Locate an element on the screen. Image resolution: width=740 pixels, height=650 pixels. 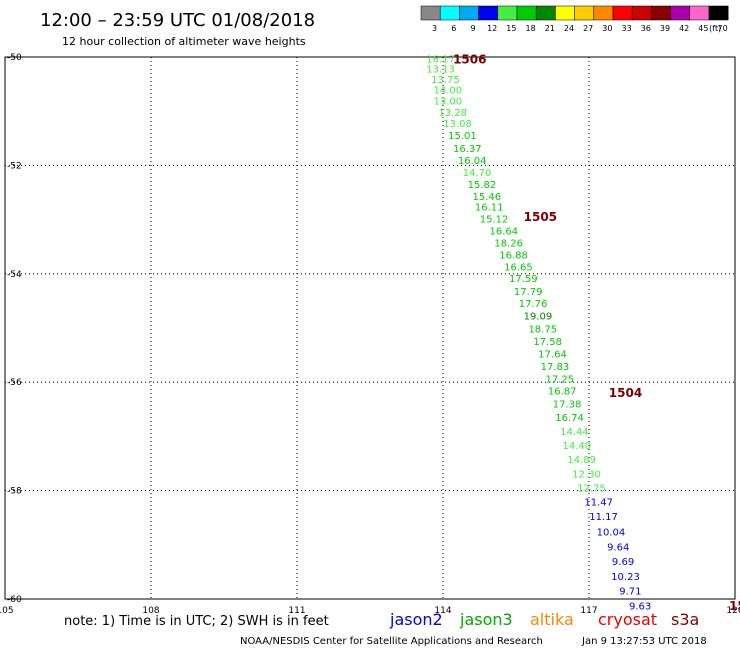
swh-value: 17.59 is located at coordinates (523, 279).